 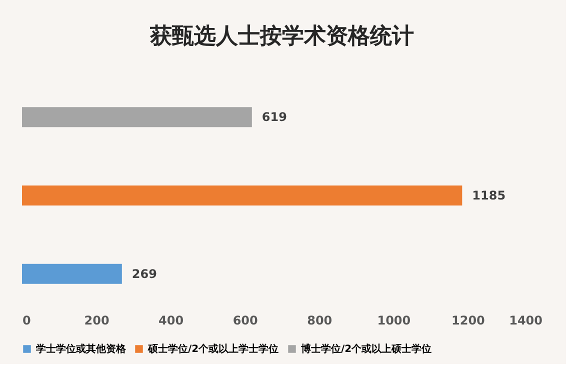 I want to click on x-tick-label: 600, so click(x=245, y=321).